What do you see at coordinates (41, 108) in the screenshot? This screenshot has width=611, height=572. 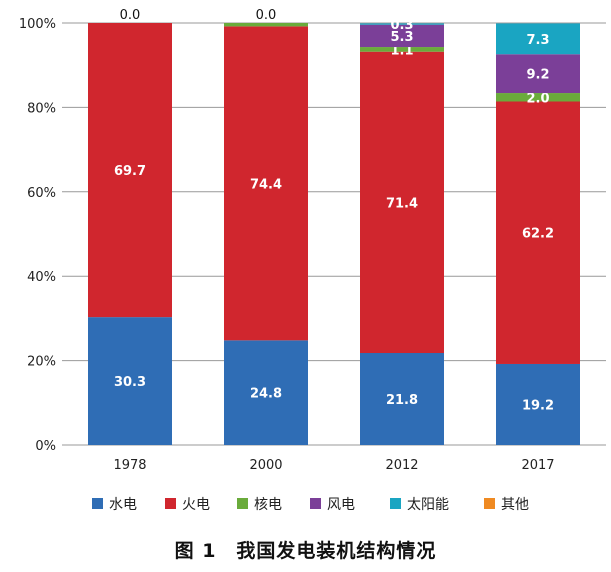 I see `y-tick-label: 80%` at bounding box center [41, 108].